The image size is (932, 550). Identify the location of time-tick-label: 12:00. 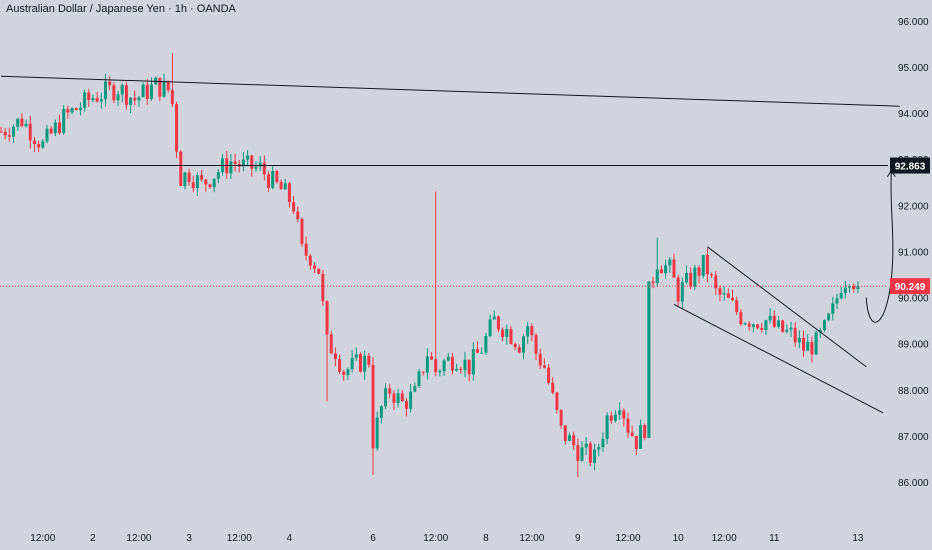
(138, 538).